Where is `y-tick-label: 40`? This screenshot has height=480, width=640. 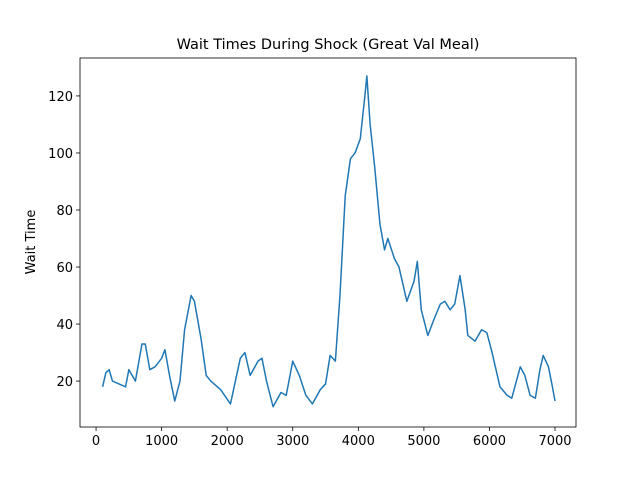
y-tick-label: 40 is located at coordinates (64, 325).